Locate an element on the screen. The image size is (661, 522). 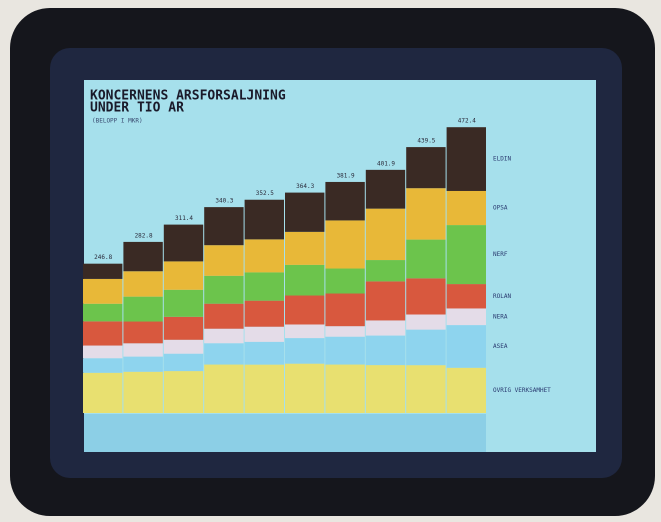
total-label: 246.8 is located at coordinates (103, 257).